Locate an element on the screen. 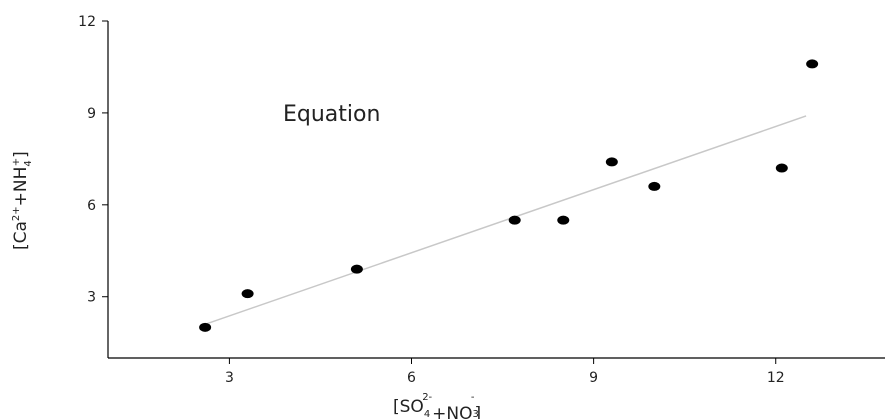  x-tick-label: 9 is located at coordinates (593, 378).